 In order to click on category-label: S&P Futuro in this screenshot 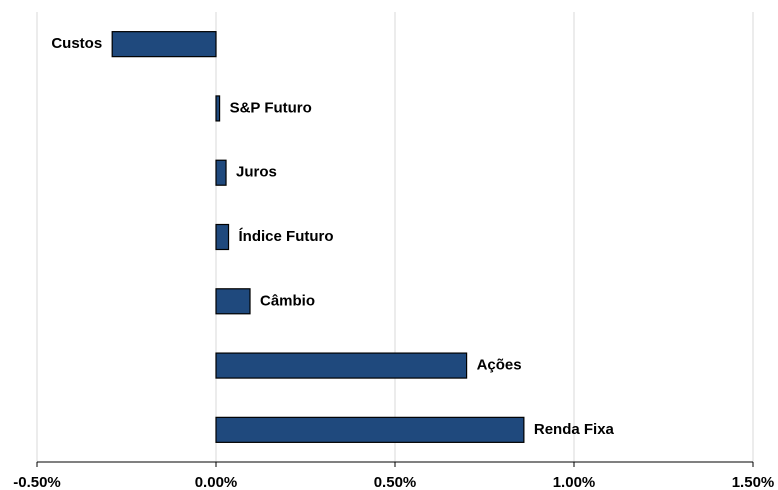, I will do `click(271, 107)`.